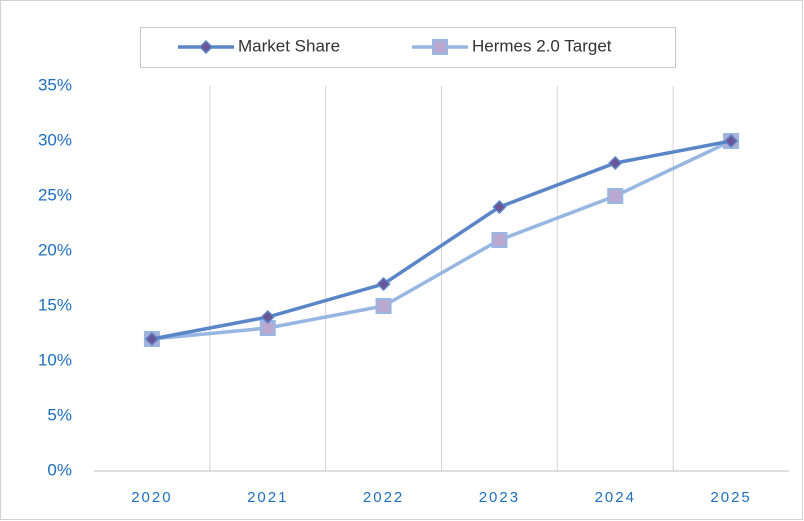  Describe the element at coordinates (151, 497) in the screenshot. I see `x-tick-label: 2020` at that location.